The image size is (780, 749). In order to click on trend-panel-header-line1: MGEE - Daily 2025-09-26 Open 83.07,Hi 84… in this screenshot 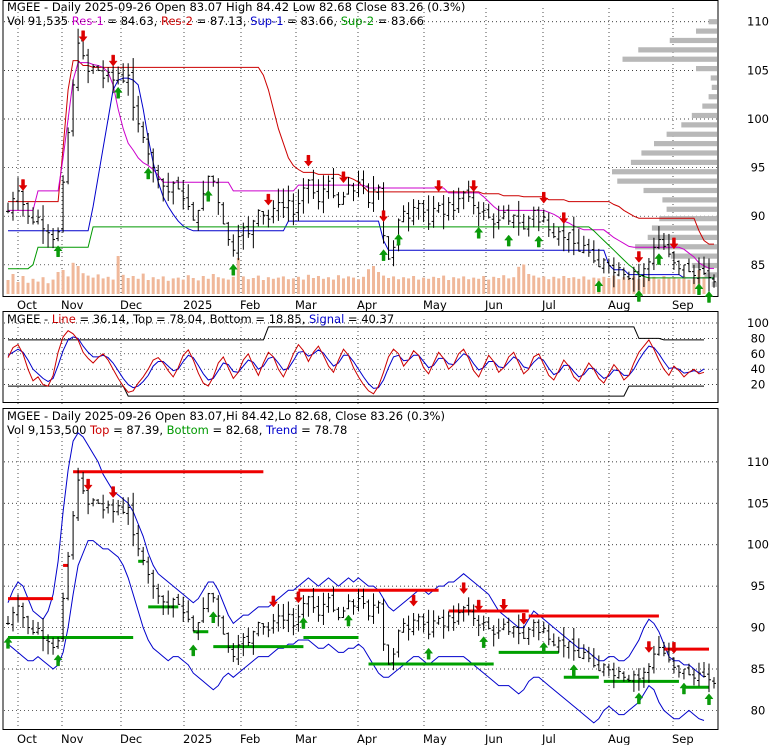, I will do `click(226, 416)`.